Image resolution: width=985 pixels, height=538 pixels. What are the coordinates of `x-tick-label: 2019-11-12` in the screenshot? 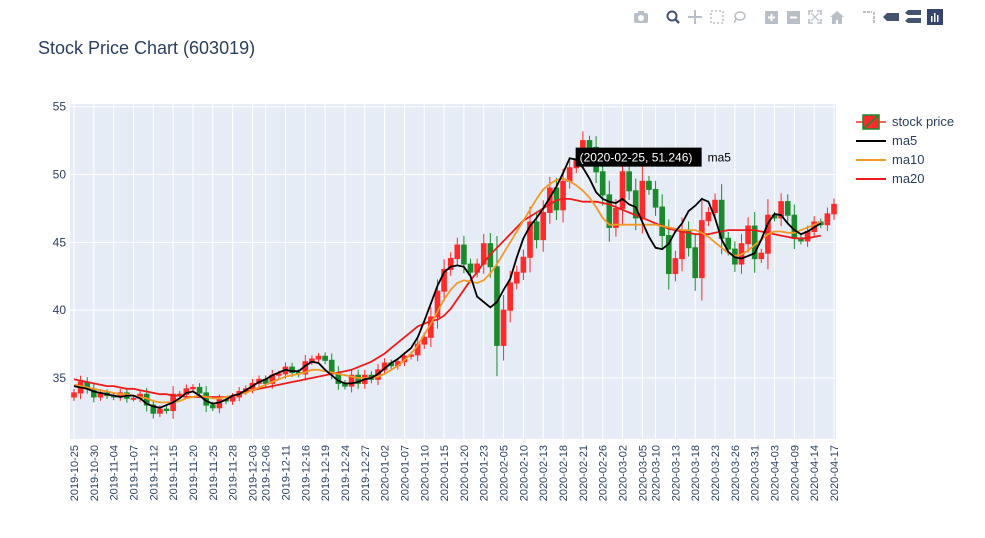 It's located at (154, 472).